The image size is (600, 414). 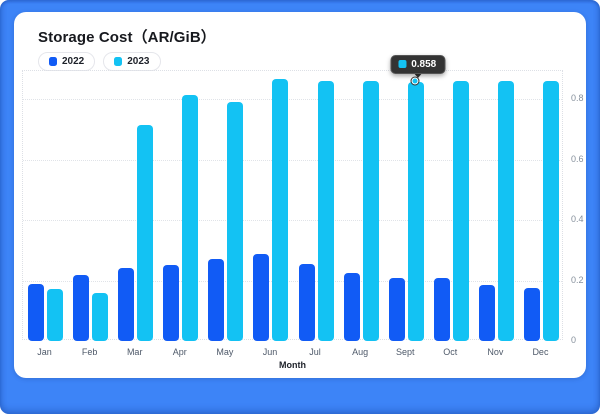 What do you see at coordinates (138, 61) in the screenshot?
I see `legend-label-2023: 2023` at bounding box center [138, 61].